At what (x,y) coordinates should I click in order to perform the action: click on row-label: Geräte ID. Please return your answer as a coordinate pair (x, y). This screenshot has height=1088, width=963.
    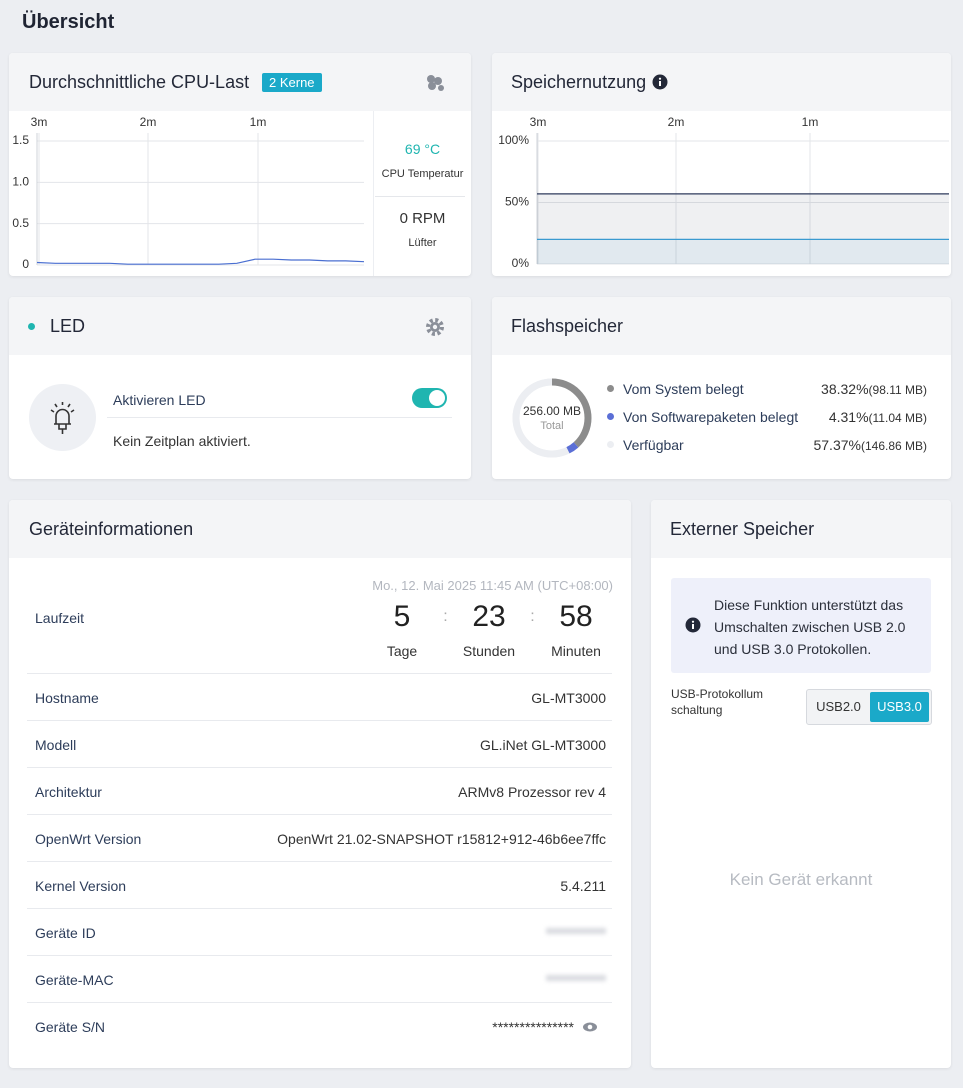
    Looking at the image, I should click on (65, 933).